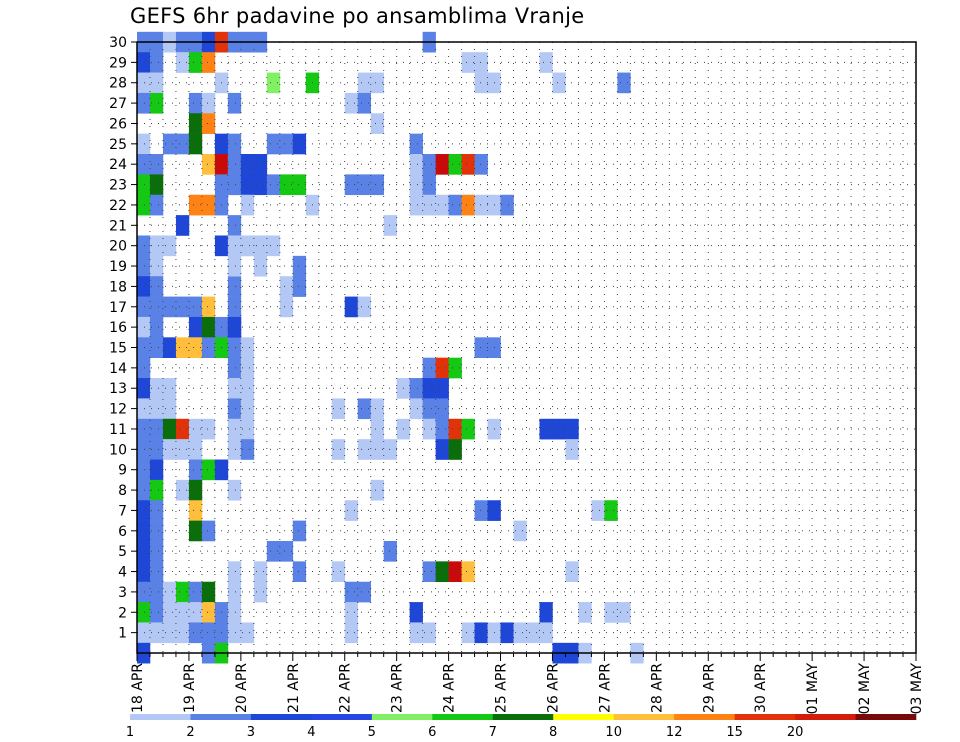  I want to click on x-tick-label: 30 APR, so click(761, 688).